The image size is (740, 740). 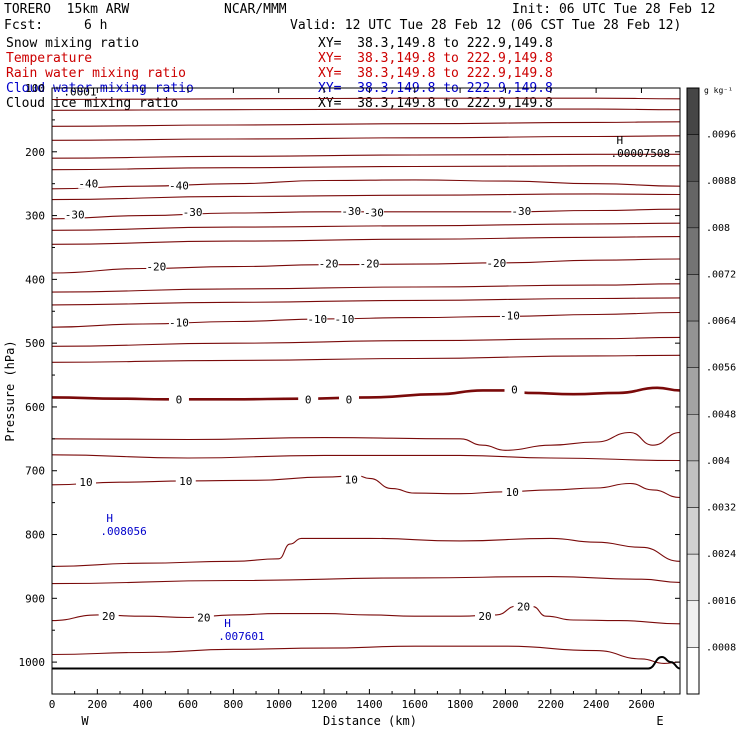 I want to click on extremum-marker: .0001, so click(x=79, y=92).